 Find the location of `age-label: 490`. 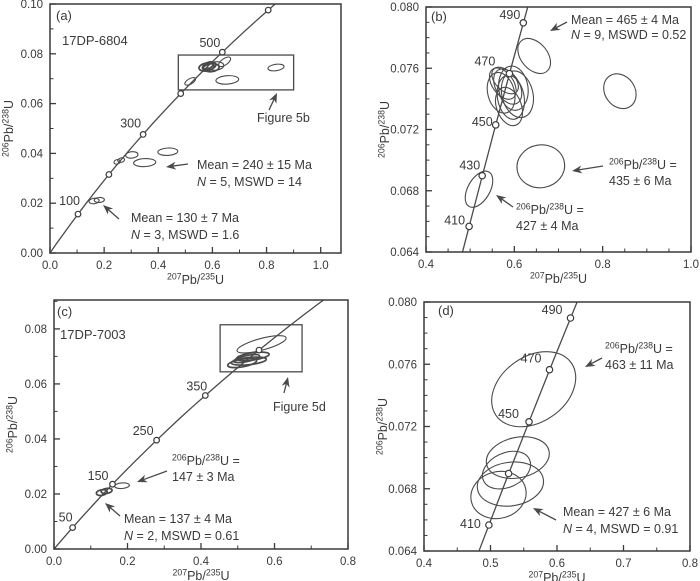

age-label: 490 is located at coordinates (509, 15).